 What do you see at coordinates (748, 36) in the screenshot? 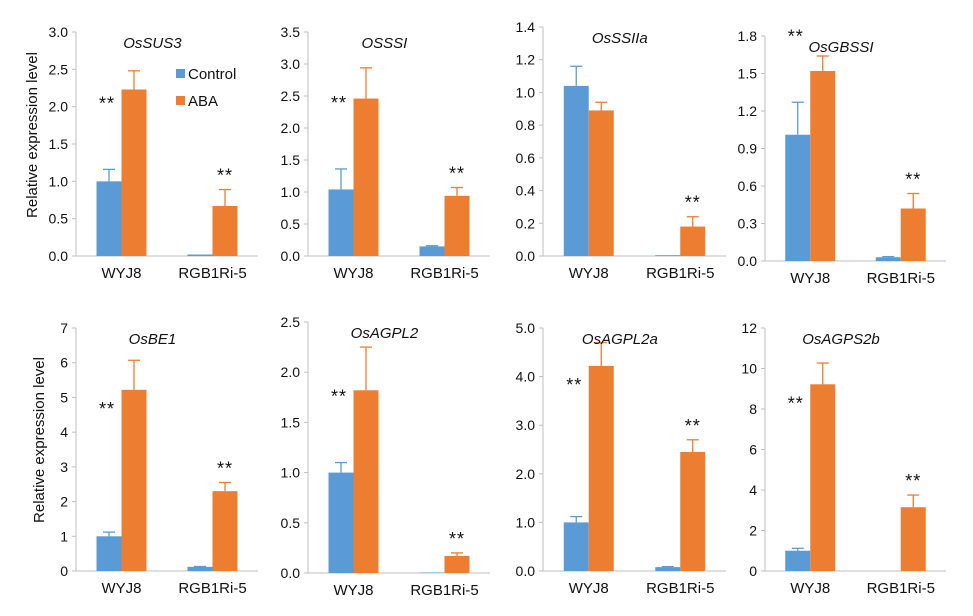
I see `y-tick-label: 1.8` at bounding box center [748, 36].